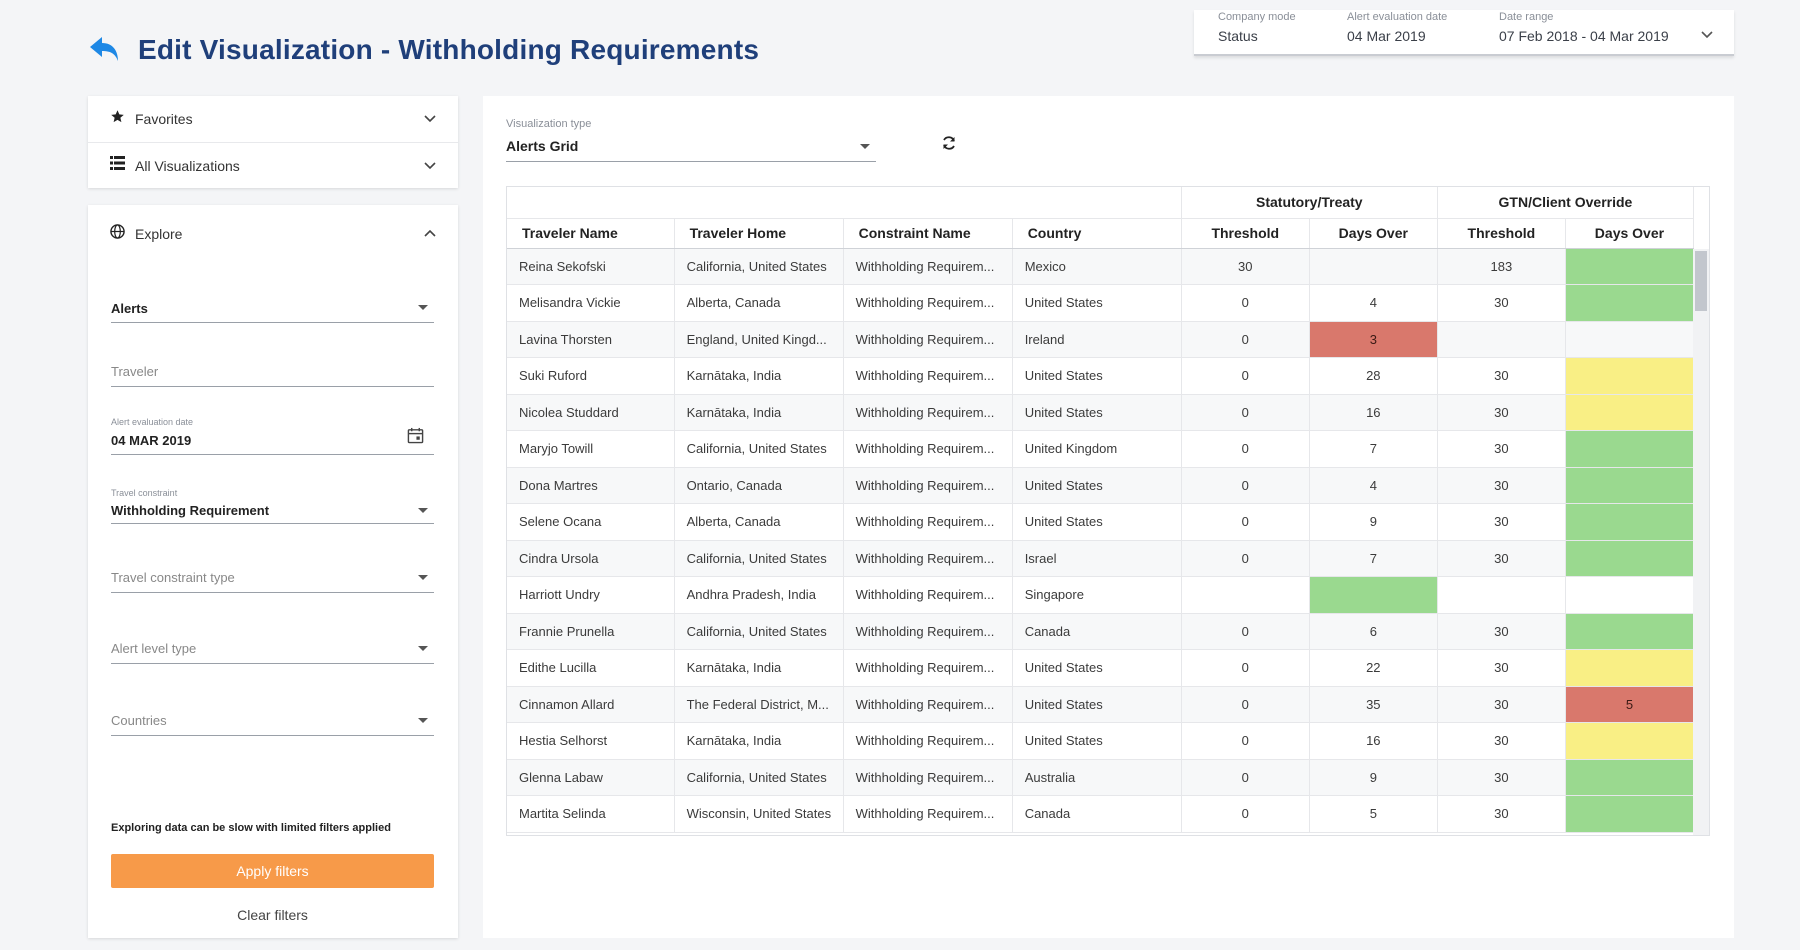 Image resolution: width=1800 pixels, height=950 pixels. Describe the element at coordinates (1309, 203) in the screenshot. I see `statutory-treaty-group-header: Statutory/Treaty` at that location.